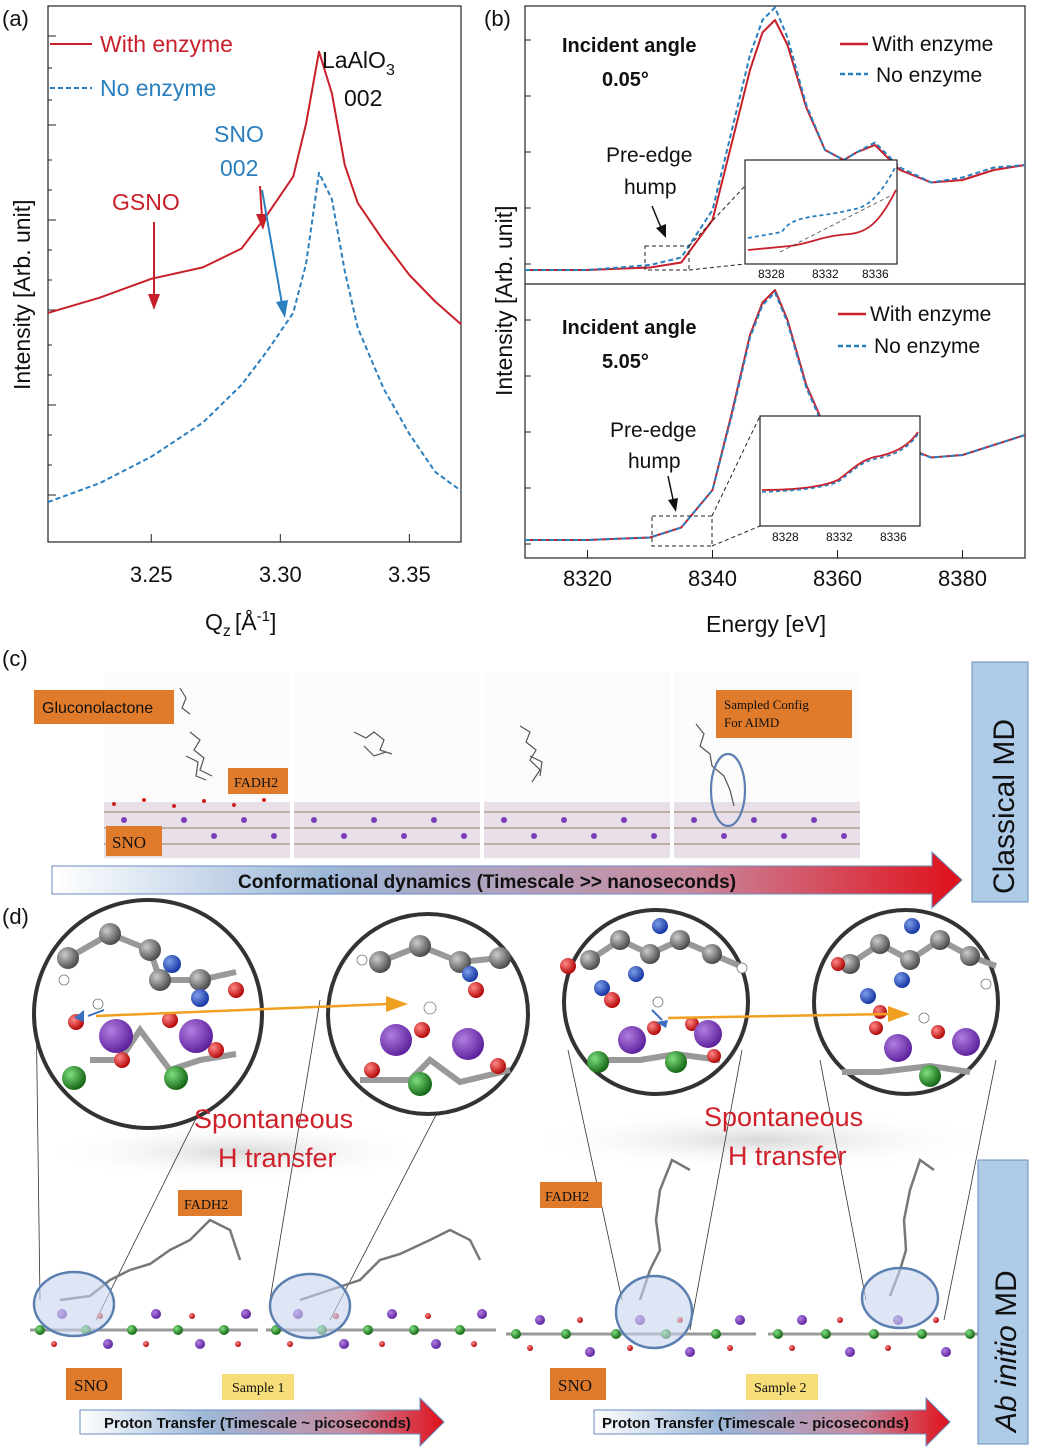  I want to click on series-with-enzyme-a, so click(254, 187).